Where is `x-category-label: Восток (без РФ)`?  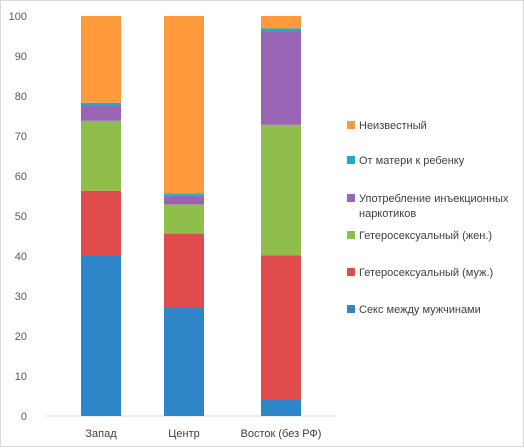 x-category-label: Восток (без РФ) is located at coordinates (281, 434).